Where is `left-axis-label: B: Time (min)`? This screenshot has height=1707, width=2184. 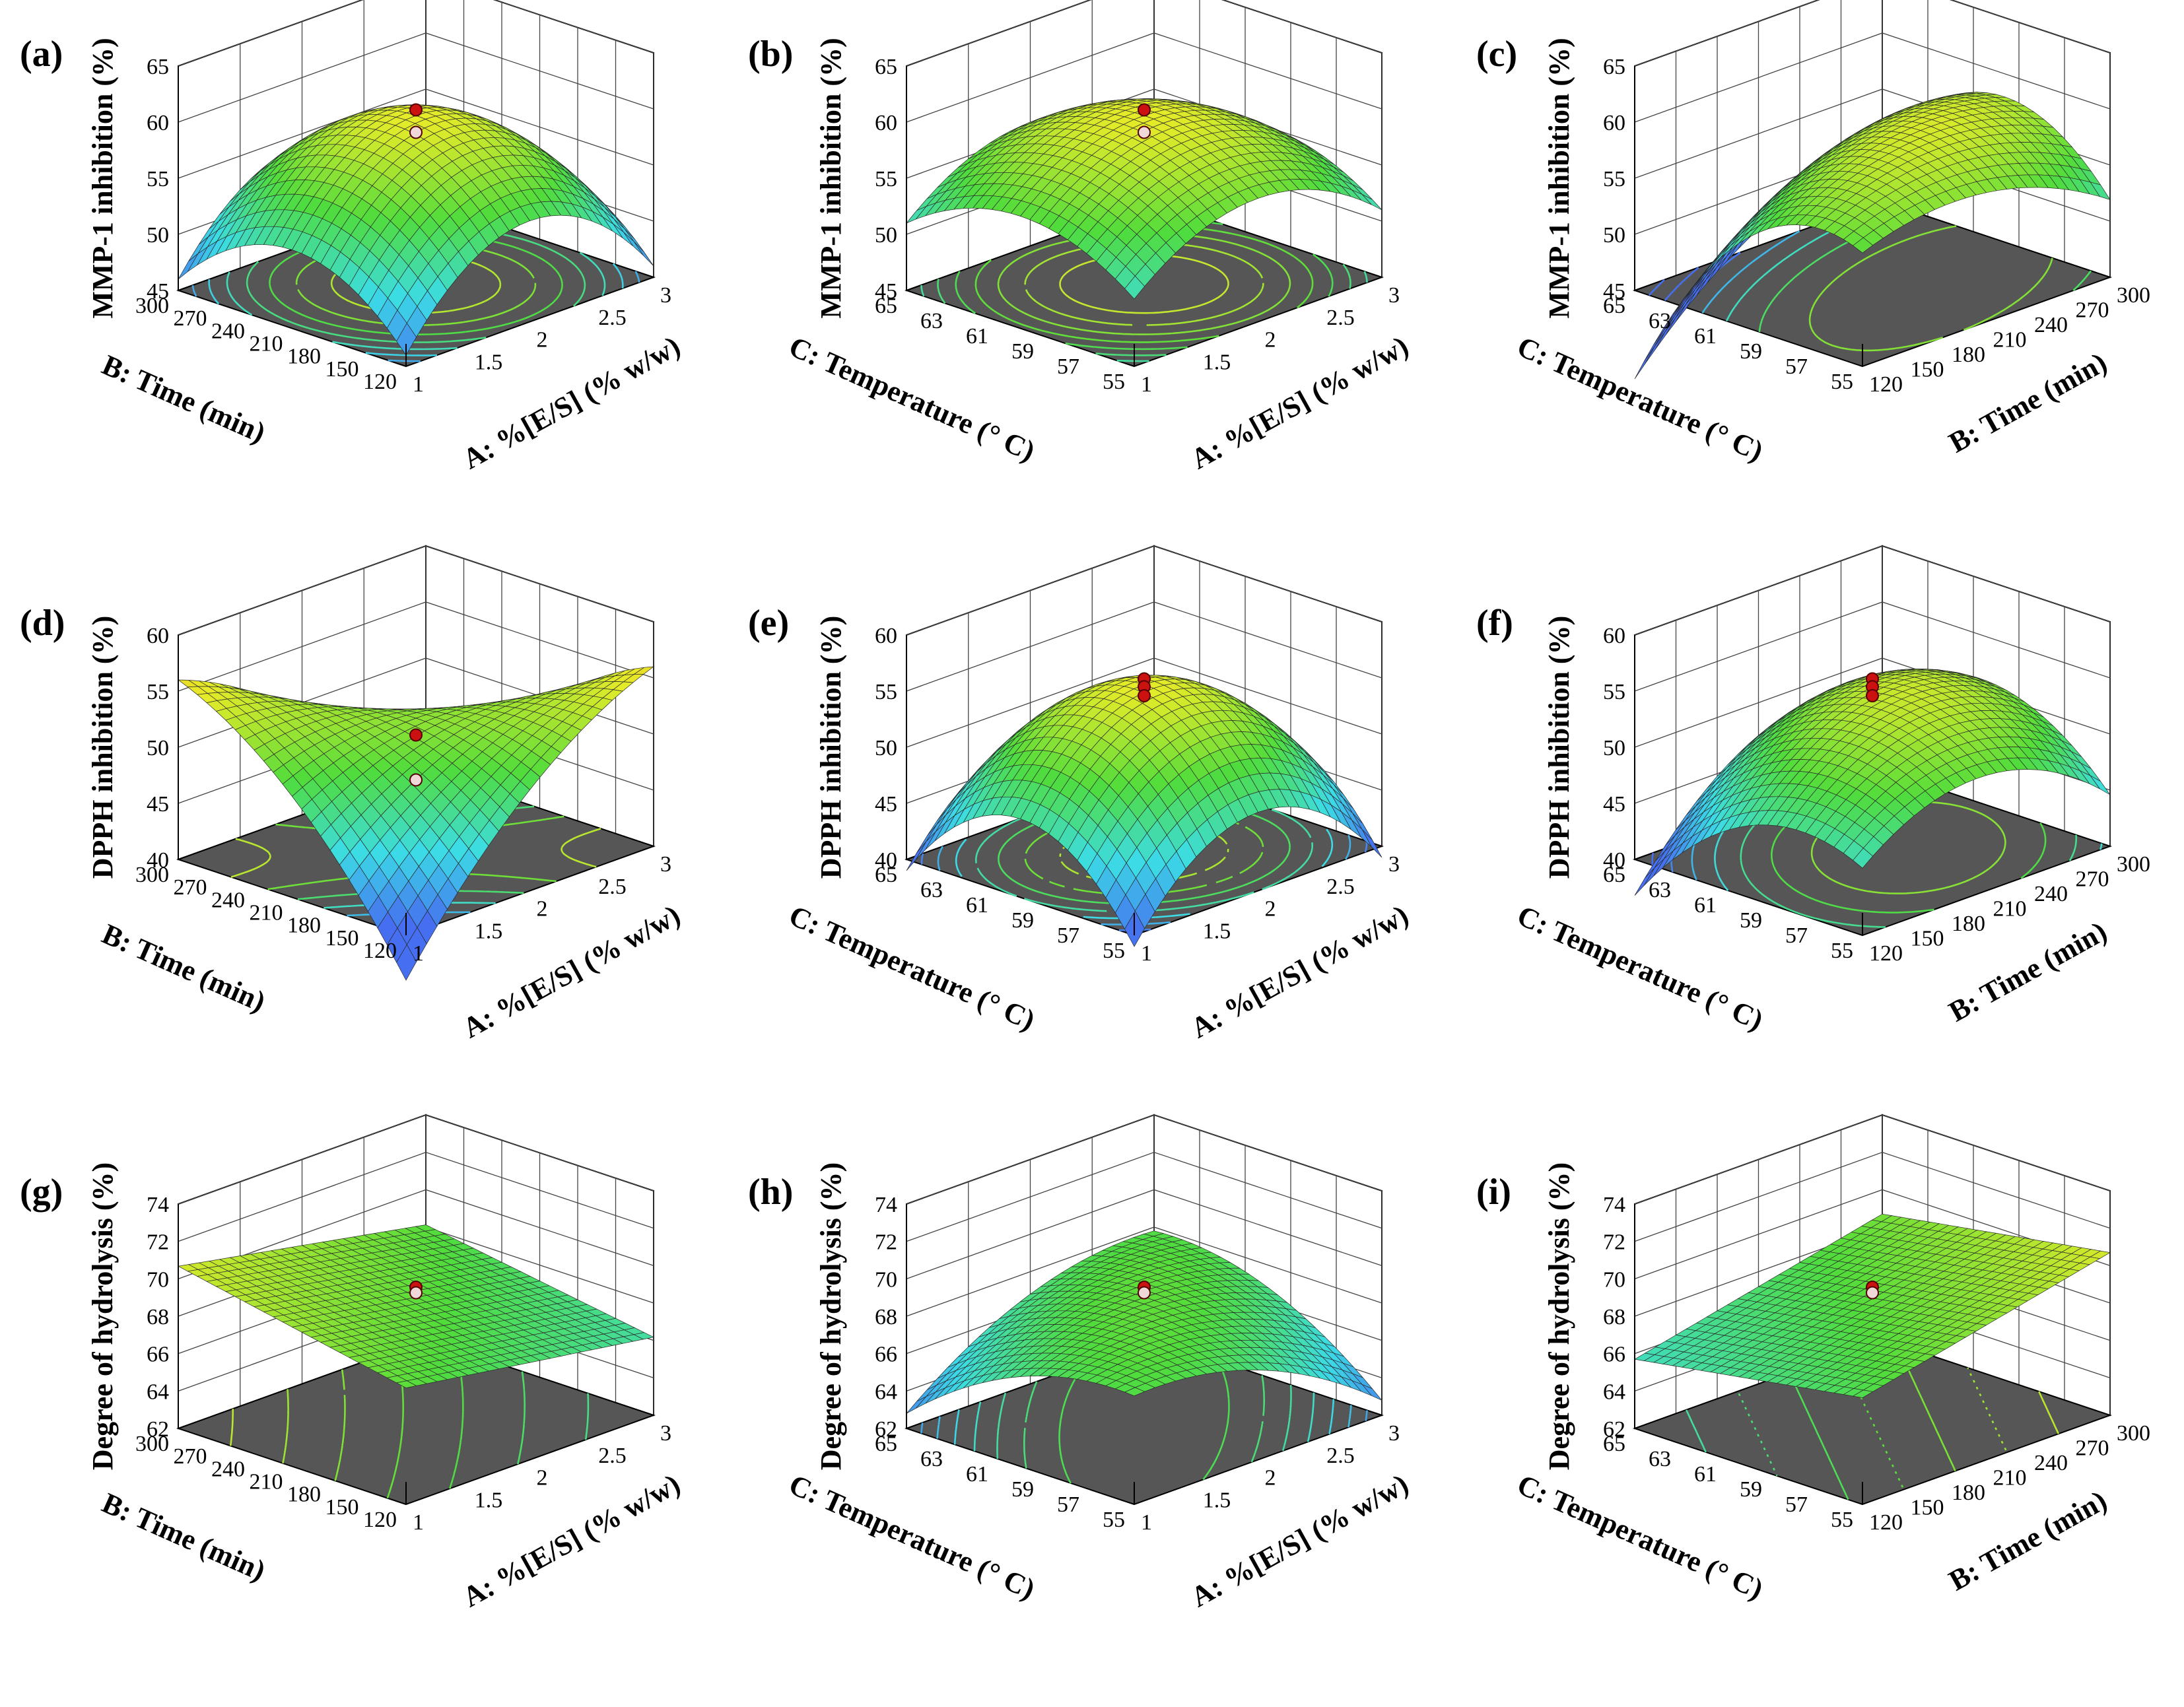 left-axis-label: B: Time (min) is located at coordinates (183, 399).